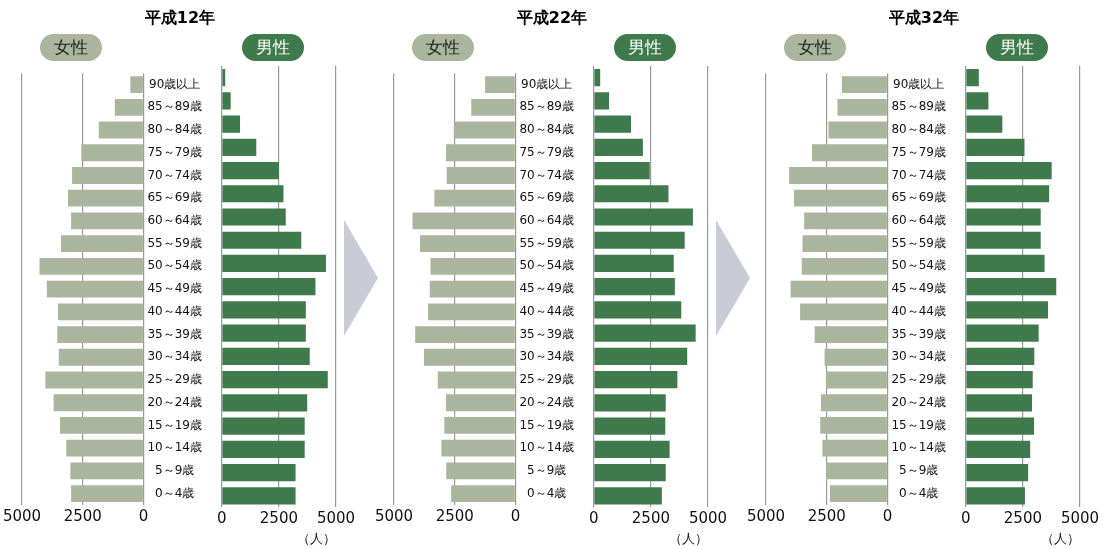  What do you see at coordinates (174, 242) in the screenshot?
I see `y-tick-label: 55～59歳` at bounding box center [174, 242].